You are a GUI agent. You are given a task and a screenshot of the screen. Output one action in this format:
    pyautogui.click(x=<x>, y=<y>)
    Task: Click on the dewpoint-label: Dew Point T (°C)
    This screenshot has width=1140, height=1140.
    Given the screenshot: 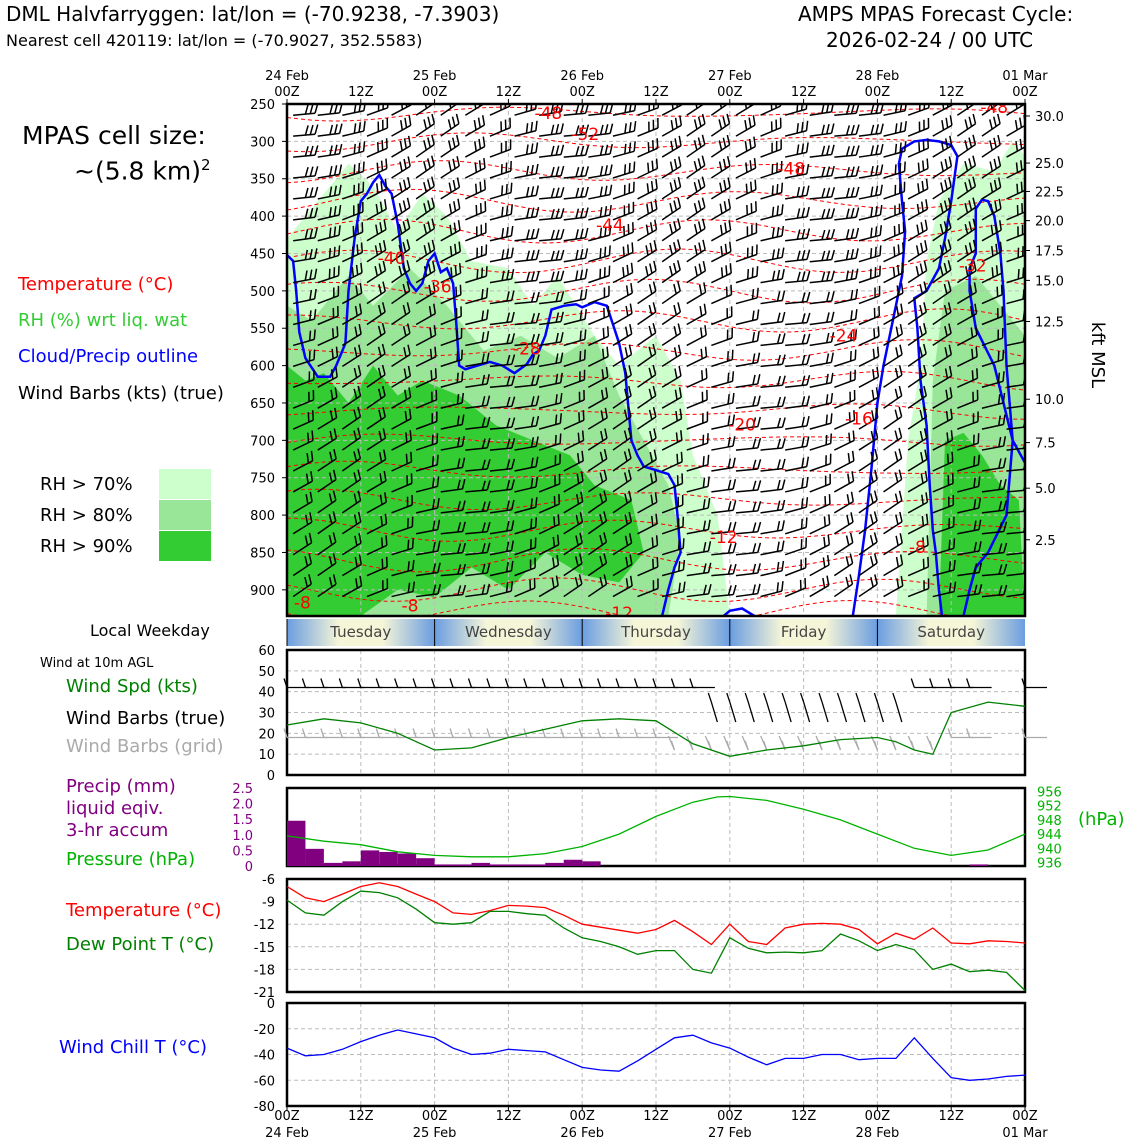 What is the action you would take?
    pyautogui.click(x=140, y=944)
    